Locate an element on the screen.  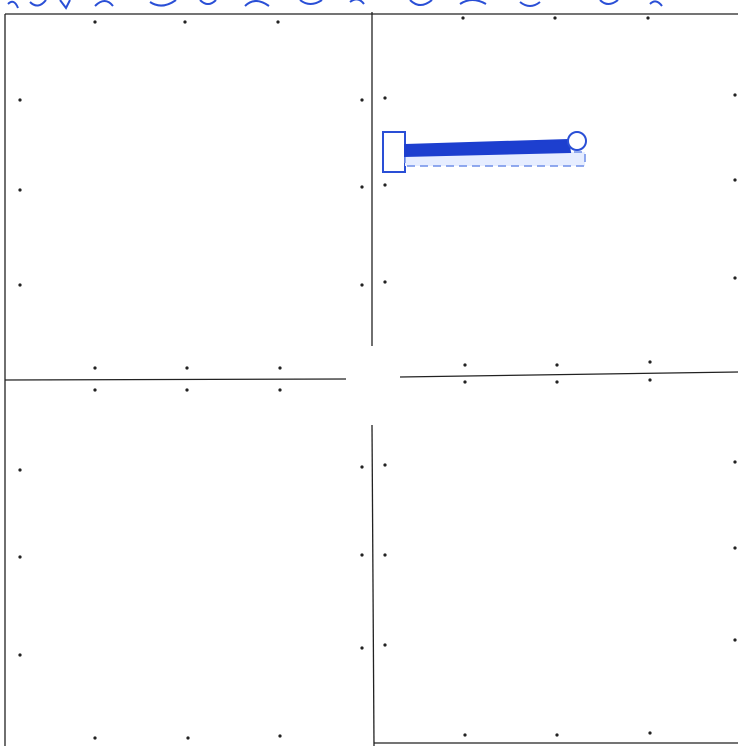
slider-fill is located at coordinates (488, 148).